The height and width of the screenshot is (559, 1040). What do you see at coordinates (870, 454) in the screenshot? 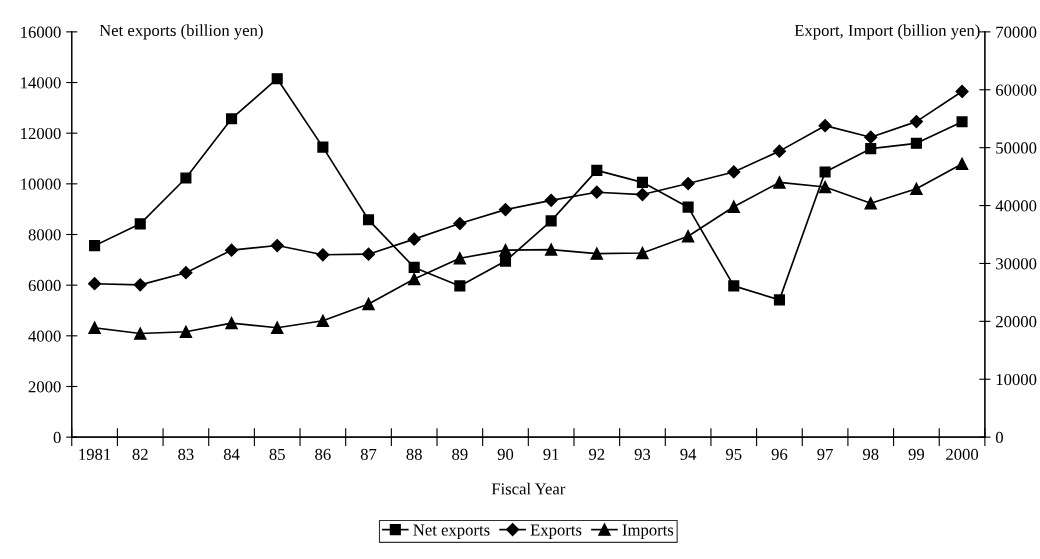
I see `x-tick-label: 98` at bounding box center [870, 454].